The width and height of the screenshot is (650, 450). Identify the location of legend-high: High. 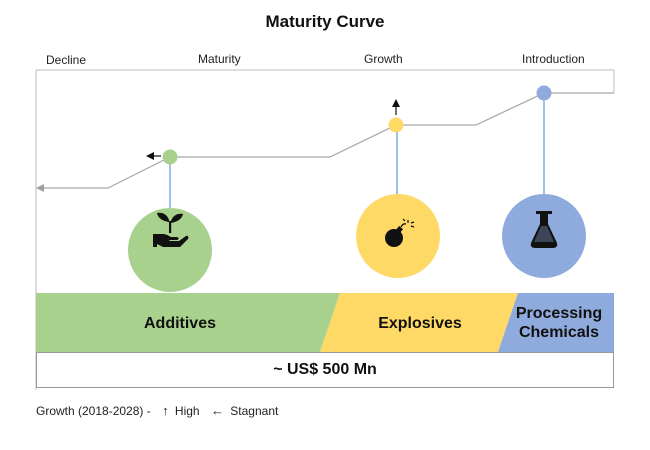
(187, 411).